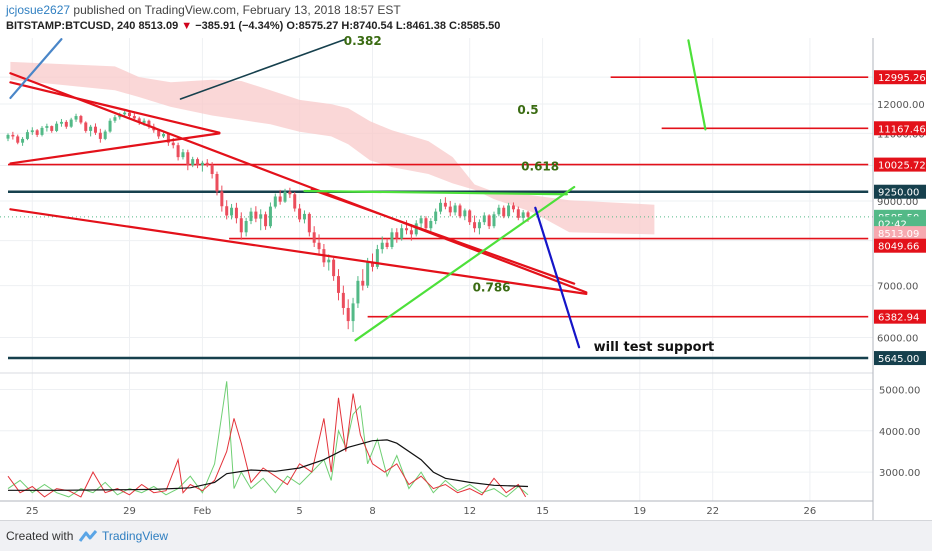 This screenshot has height=551, width=932. I want to click on price-label-text: 12995.26, so click(902, 78).